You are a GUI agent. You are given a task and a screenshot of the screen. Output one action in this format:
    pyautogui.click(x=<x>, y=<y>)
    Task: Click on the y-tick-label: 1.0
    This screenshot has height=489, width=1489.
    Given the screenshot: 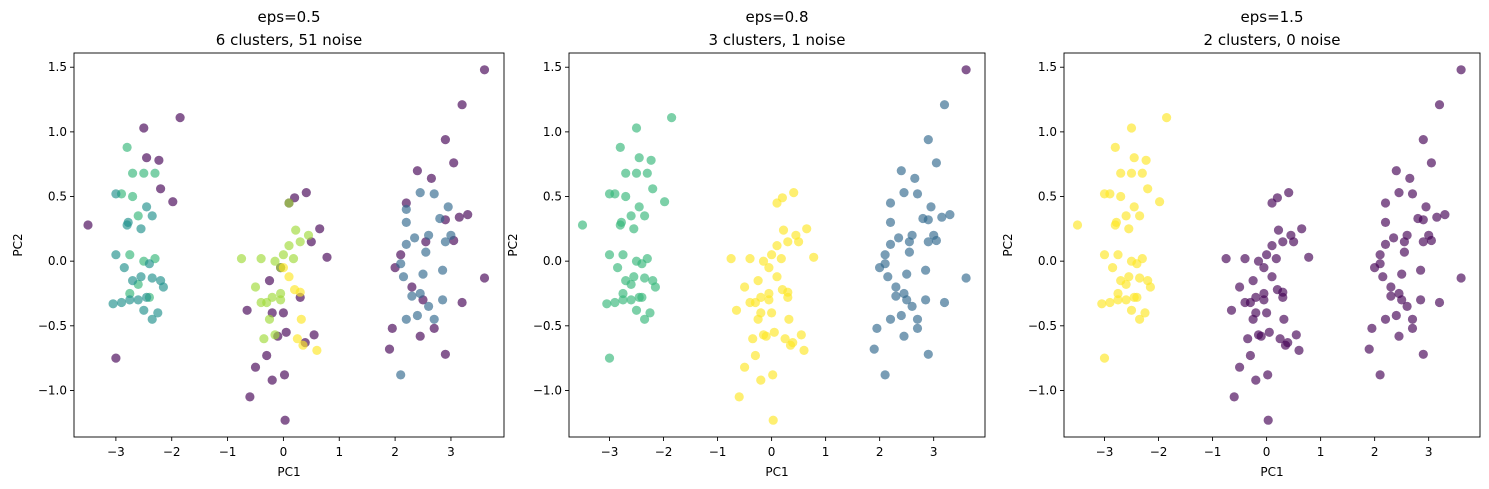 What is the action you would take?
    pyautogui.click(x=57, y=132)
    